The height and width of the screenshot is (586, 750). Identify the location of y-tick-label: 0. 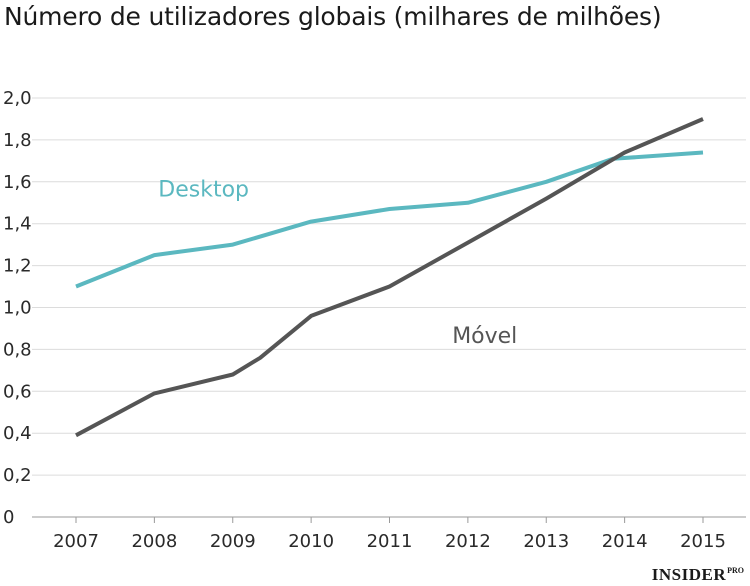
(8, 517).